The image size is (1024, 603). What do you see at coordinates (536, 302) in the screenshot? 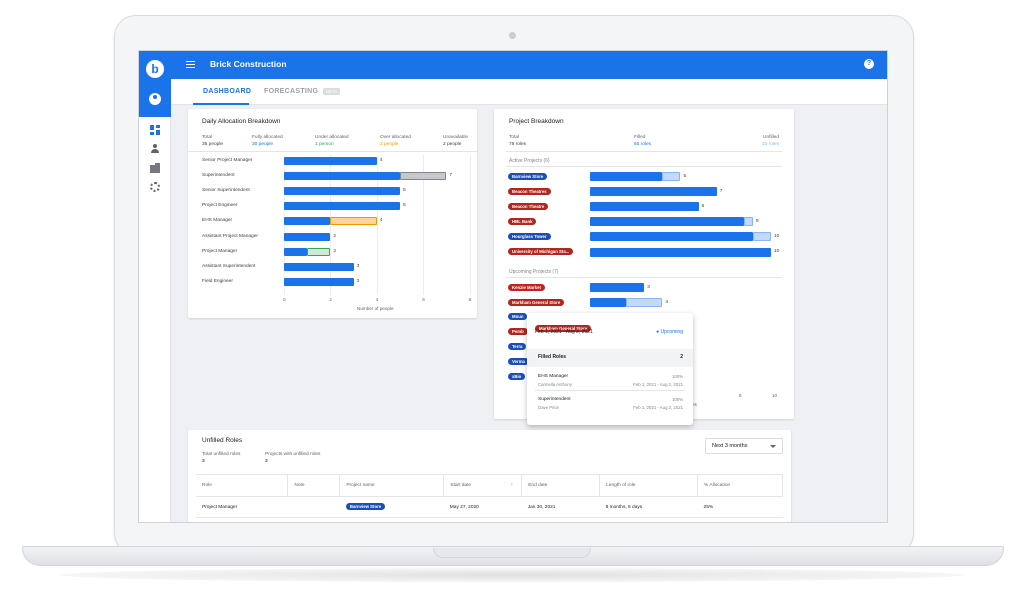
I see `project-pill: Markham General Store` at bounding box center [536, 302].